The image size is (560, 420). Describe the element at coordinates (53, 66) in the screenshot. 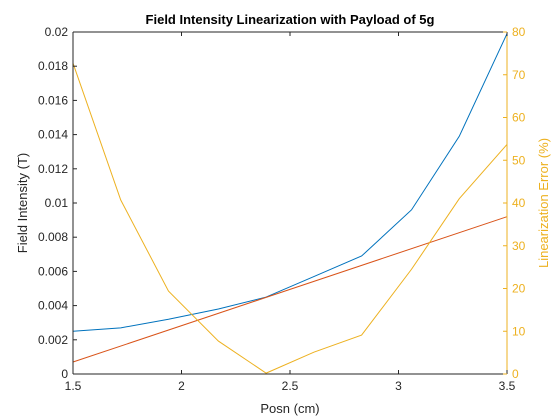

I see `left-y-tick-label: 0.018` at that location.